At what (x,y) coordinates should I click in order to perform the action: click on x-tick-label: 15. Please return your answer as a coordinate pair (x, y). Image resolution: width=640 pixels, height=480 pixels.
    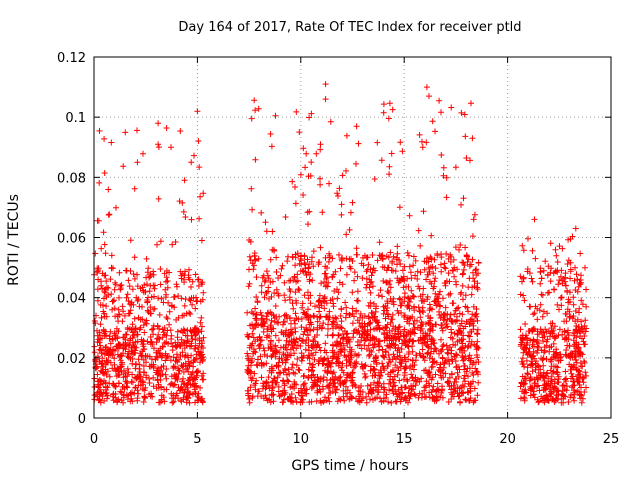
    Looking at the image, I should click on (404, 439).